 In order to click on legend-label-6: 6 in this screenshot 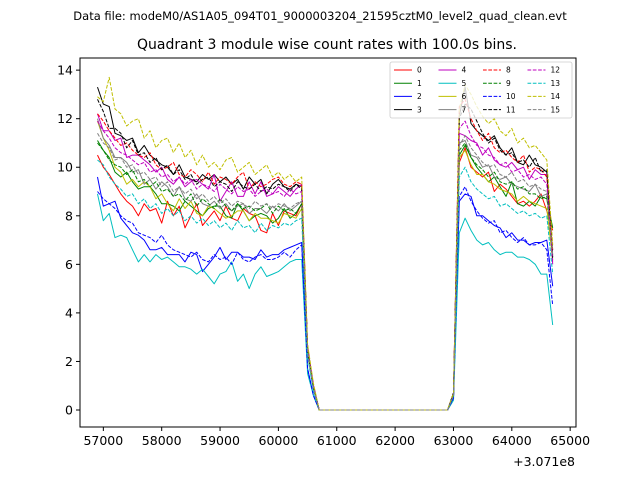, I will do `click(464, 96)`.